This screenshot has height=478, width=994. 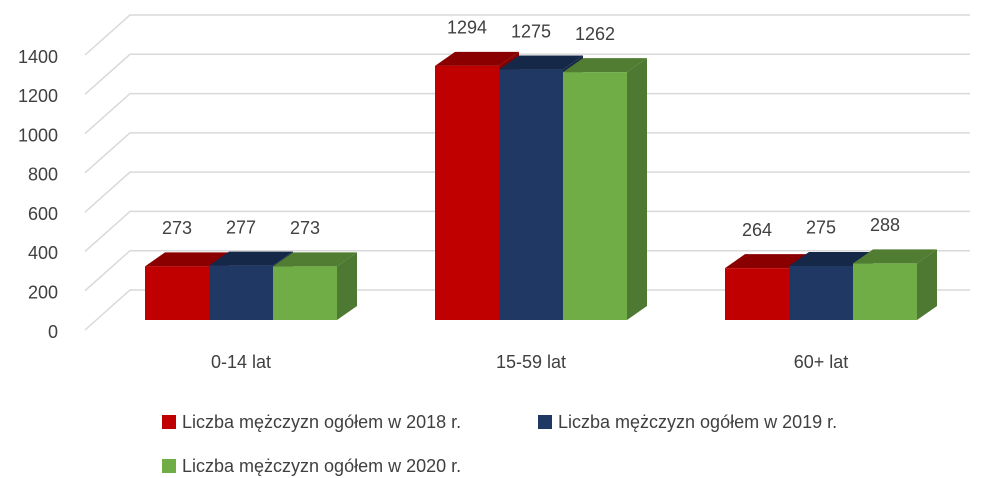 What do you see at coordinates (38, 135) in the screenshot?
I see `y-tick-label: 1000` at bounding box center [38, 135].